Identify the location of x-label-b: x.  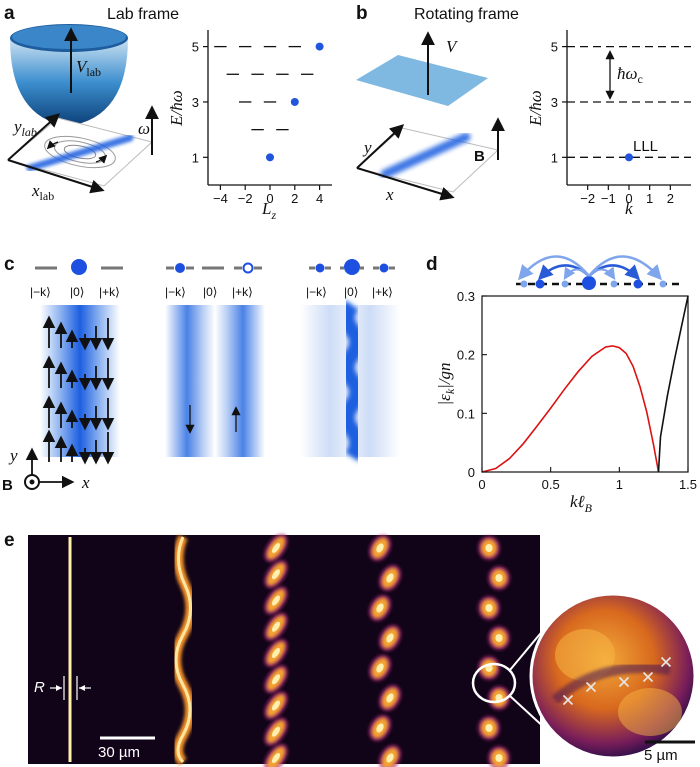
(389, 194).